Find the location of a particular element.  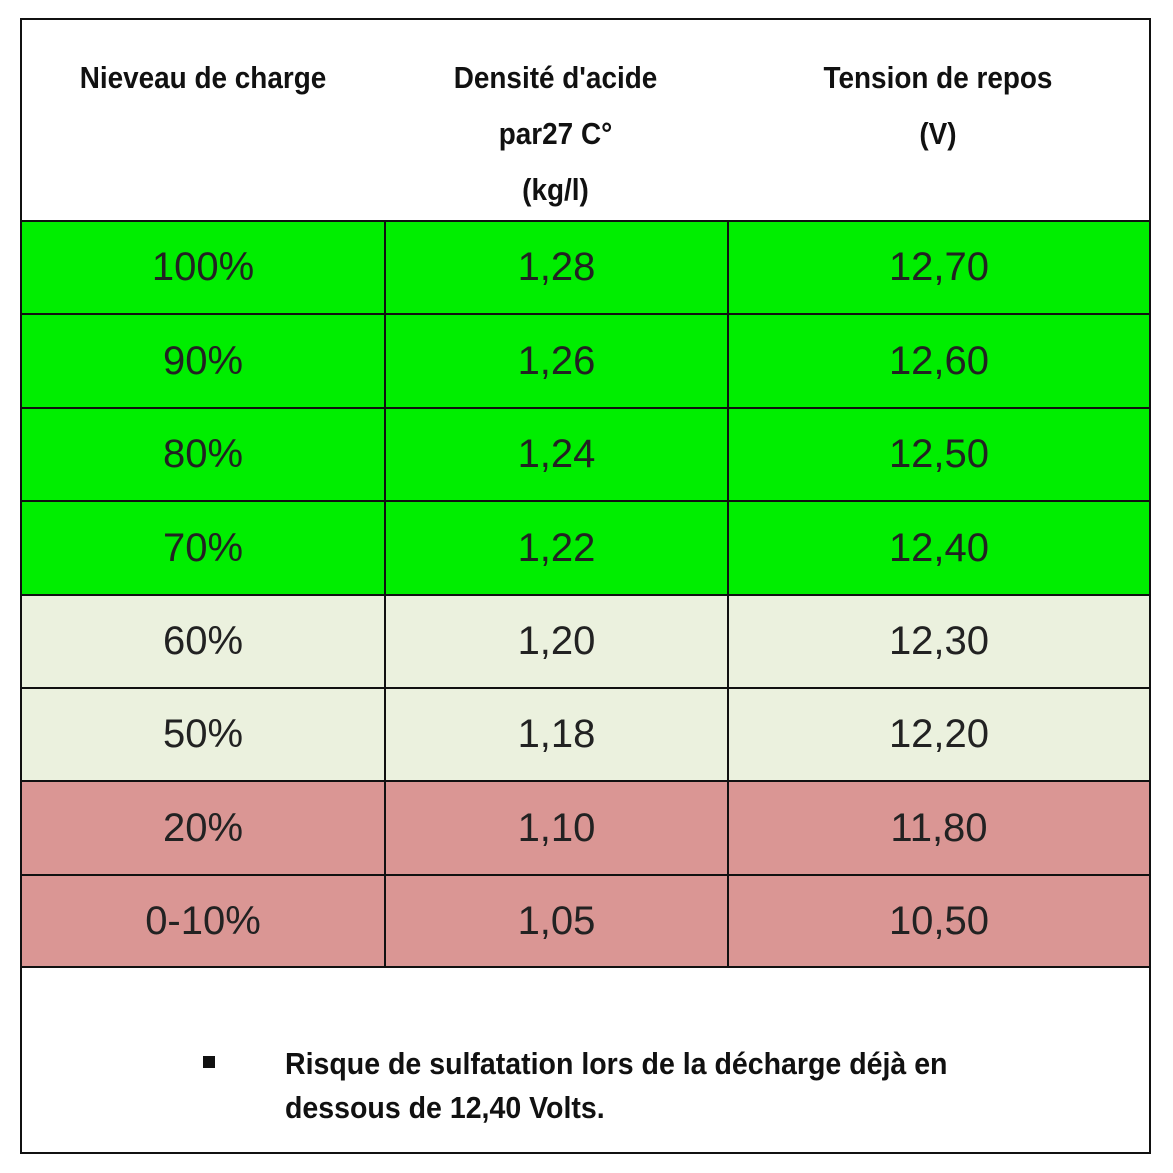

table-cell: 60% is located at coordinates (203, 641).